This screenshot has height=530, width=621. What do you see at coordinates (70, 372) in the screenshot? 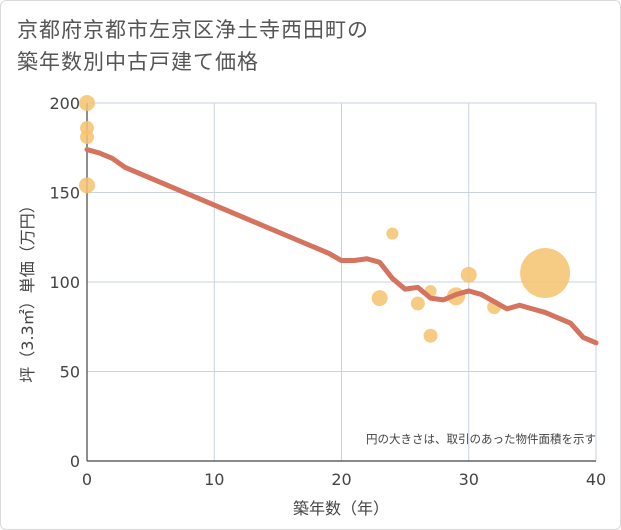
I see `y-tick-label: 50` at bounding box center [70, 372].